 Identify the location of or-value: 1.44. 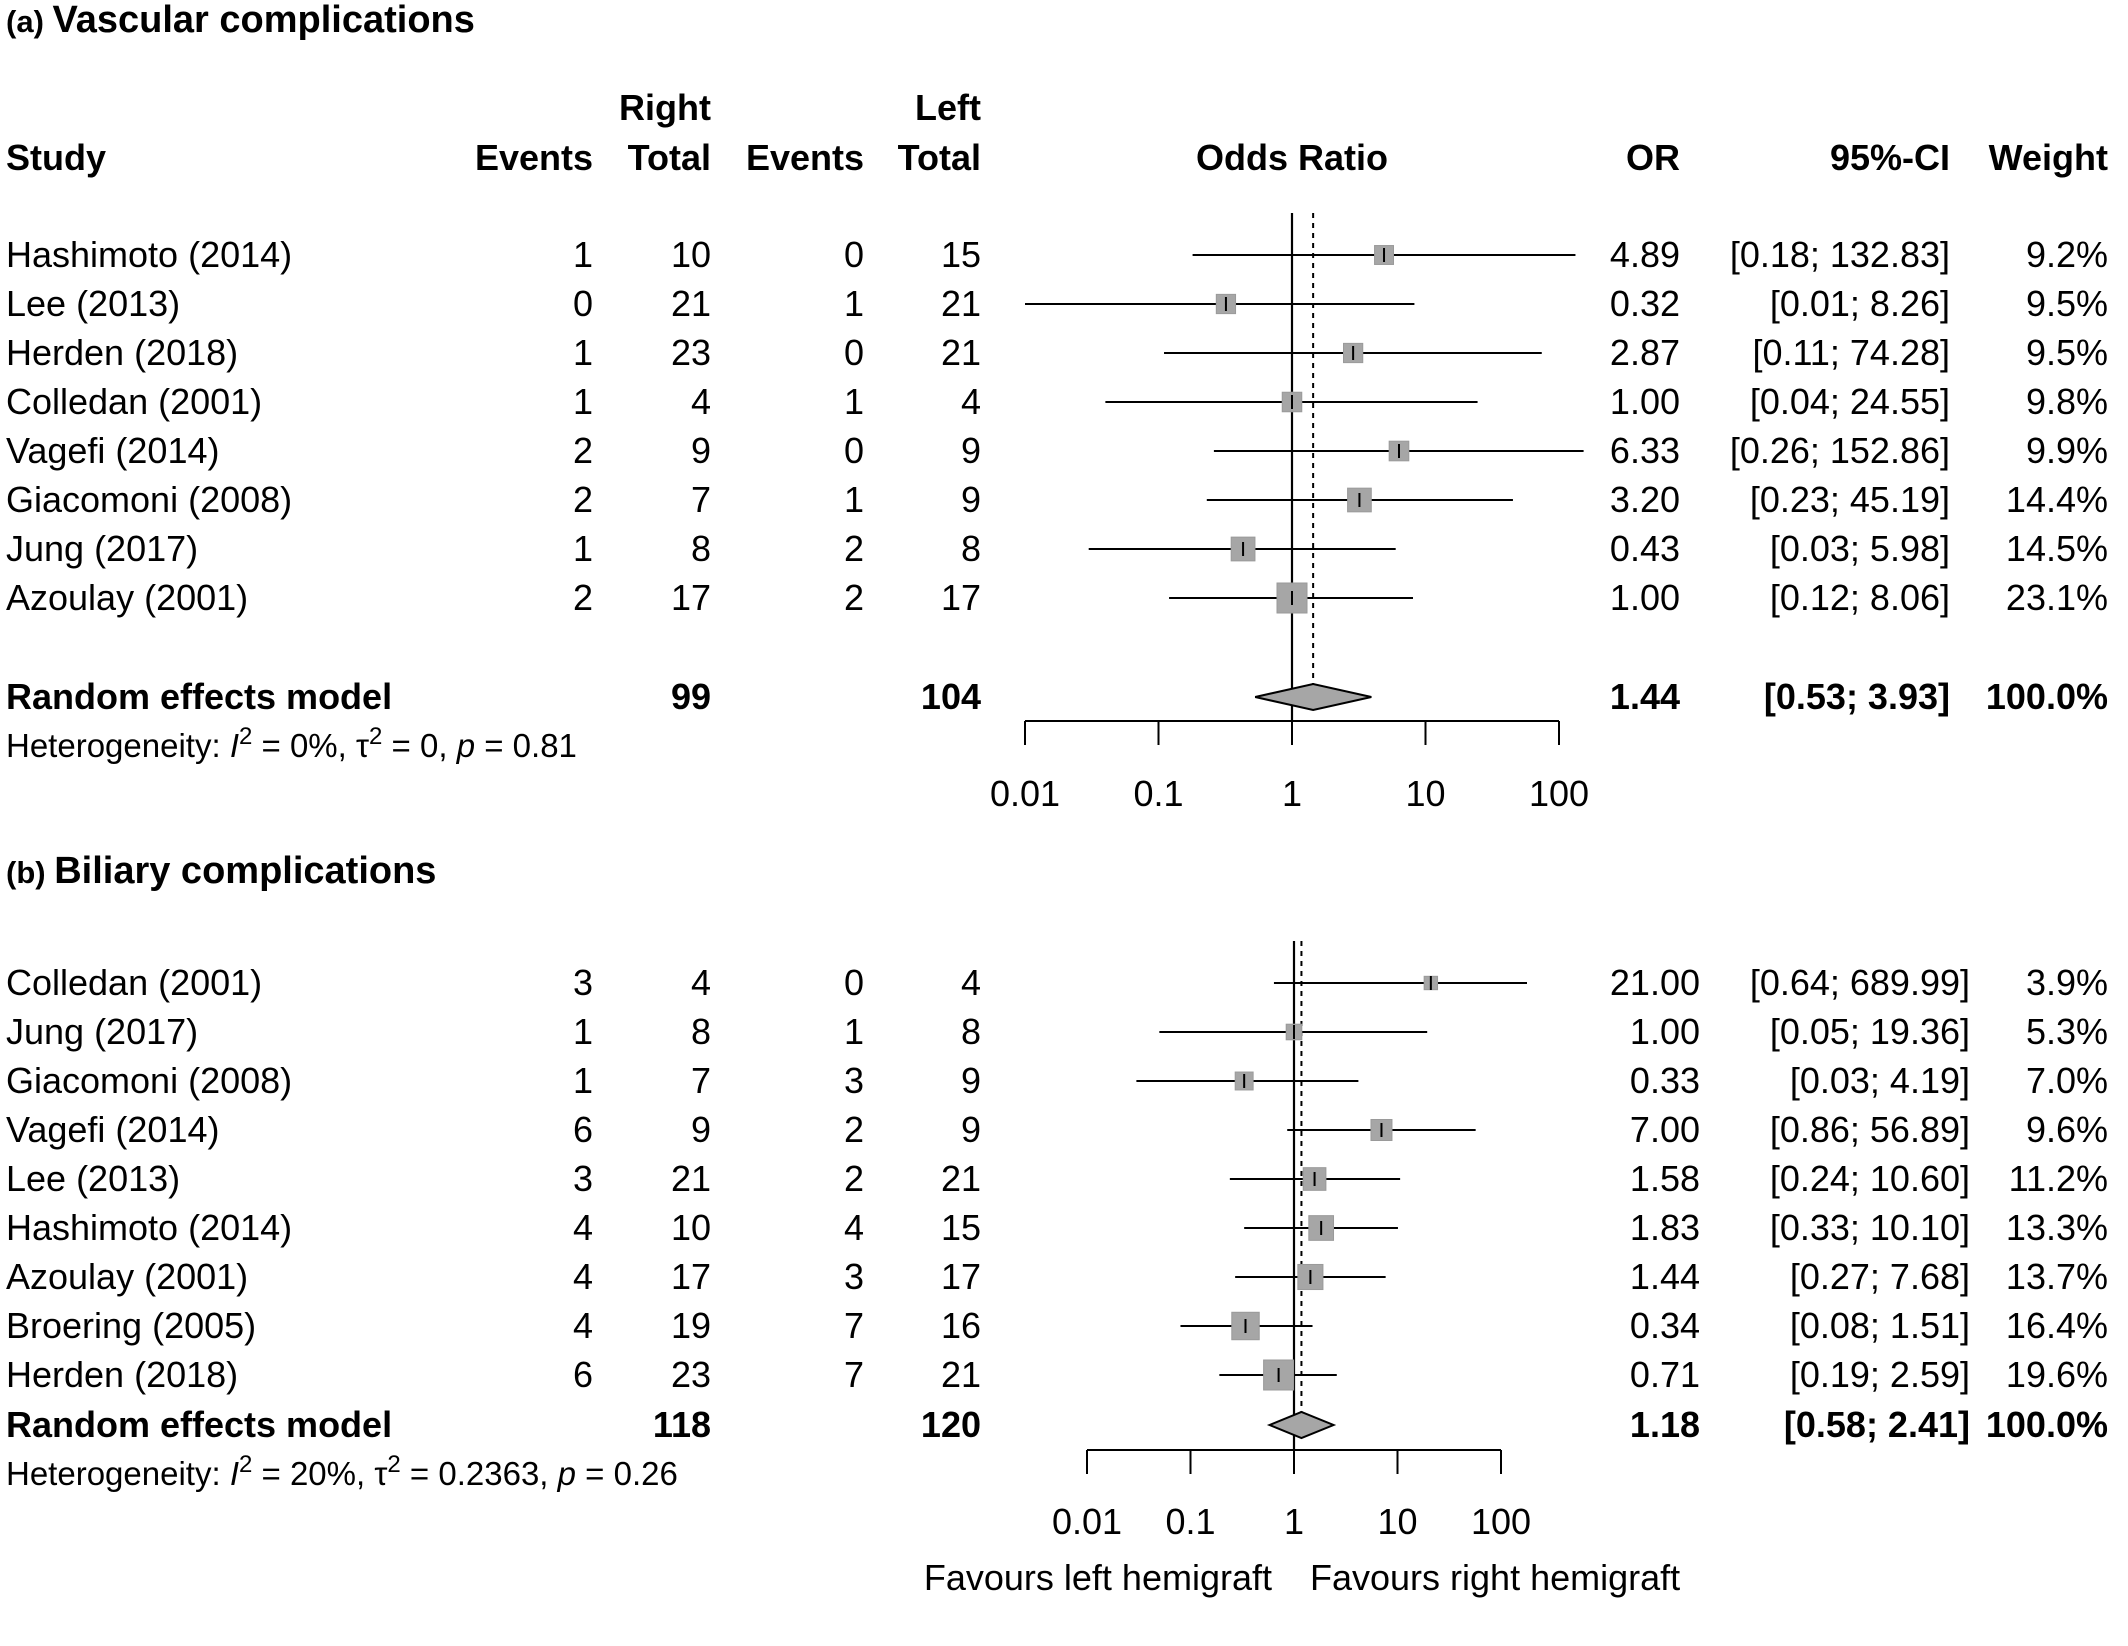
(1665, 1276).